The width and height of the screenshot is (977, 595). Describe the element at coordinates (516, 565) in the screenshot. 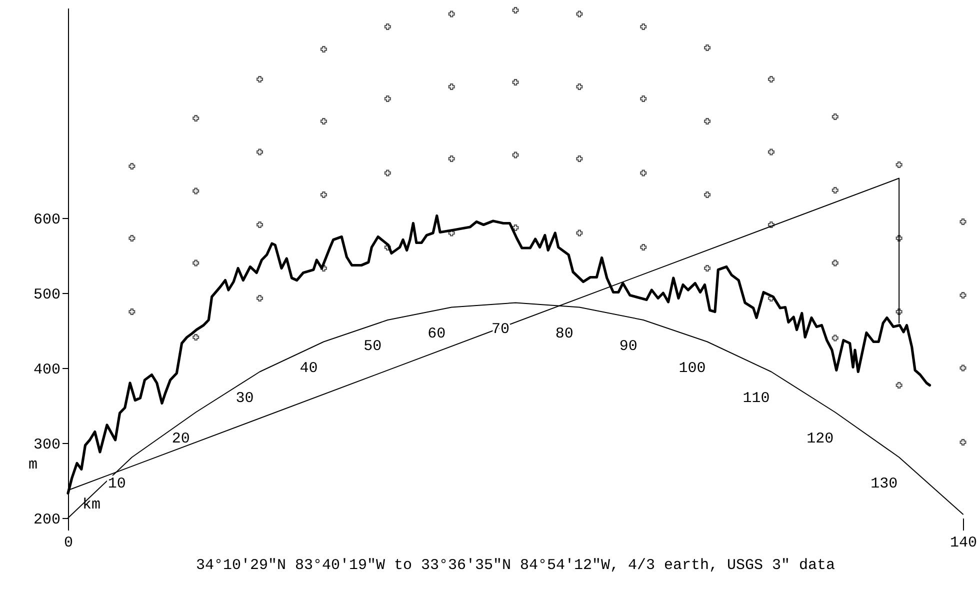

I see `text: 34°10′29″N 83°40′19″W to 33°36′35″N 84°54′12″W, 4/3 earth, USGS 3″ data` at that location.